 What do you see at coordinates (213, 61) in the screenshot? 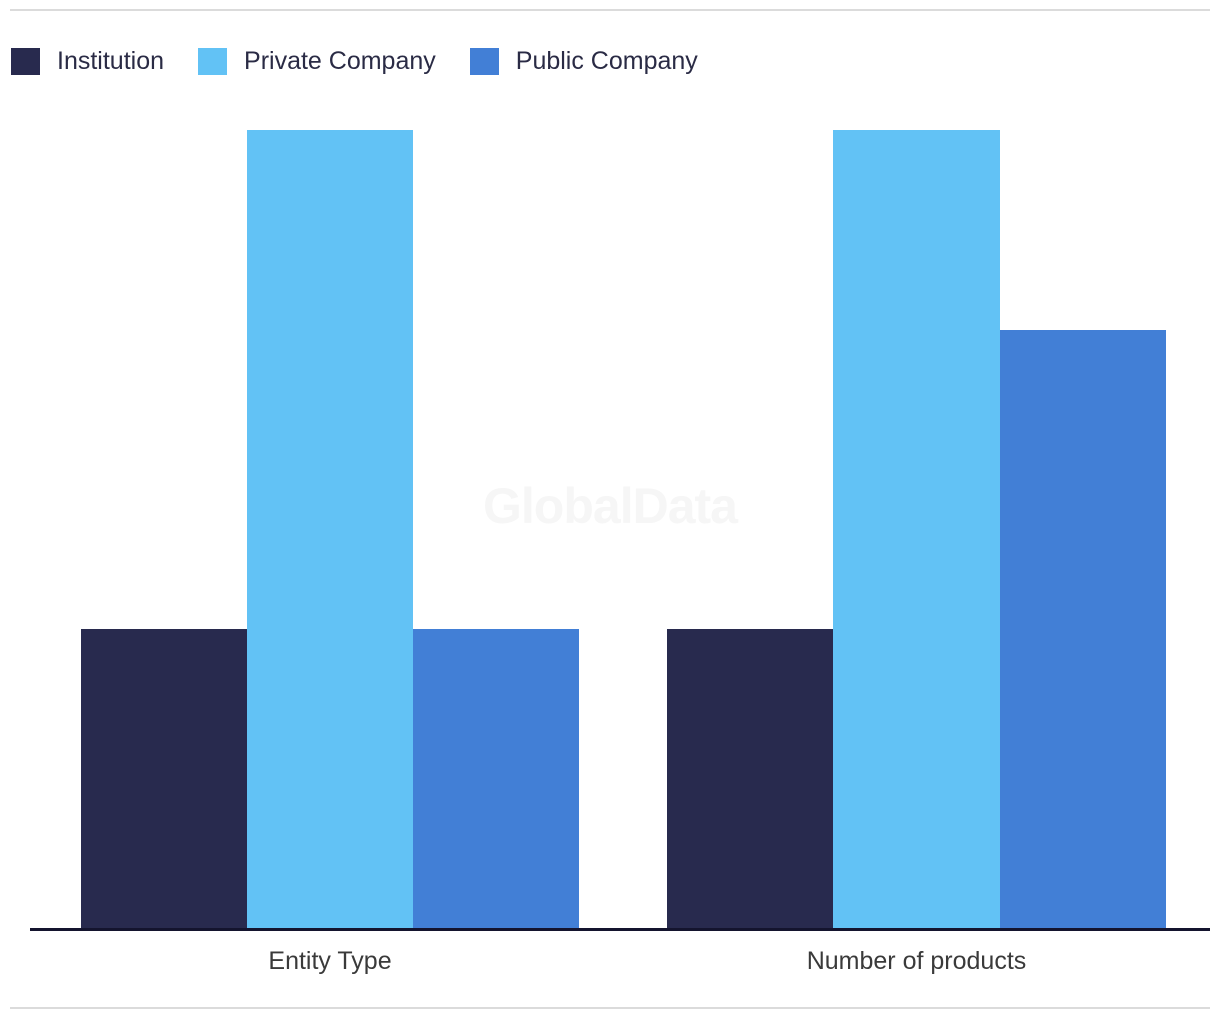
I see `private-company-swatch` at bounding box center [213, 61].